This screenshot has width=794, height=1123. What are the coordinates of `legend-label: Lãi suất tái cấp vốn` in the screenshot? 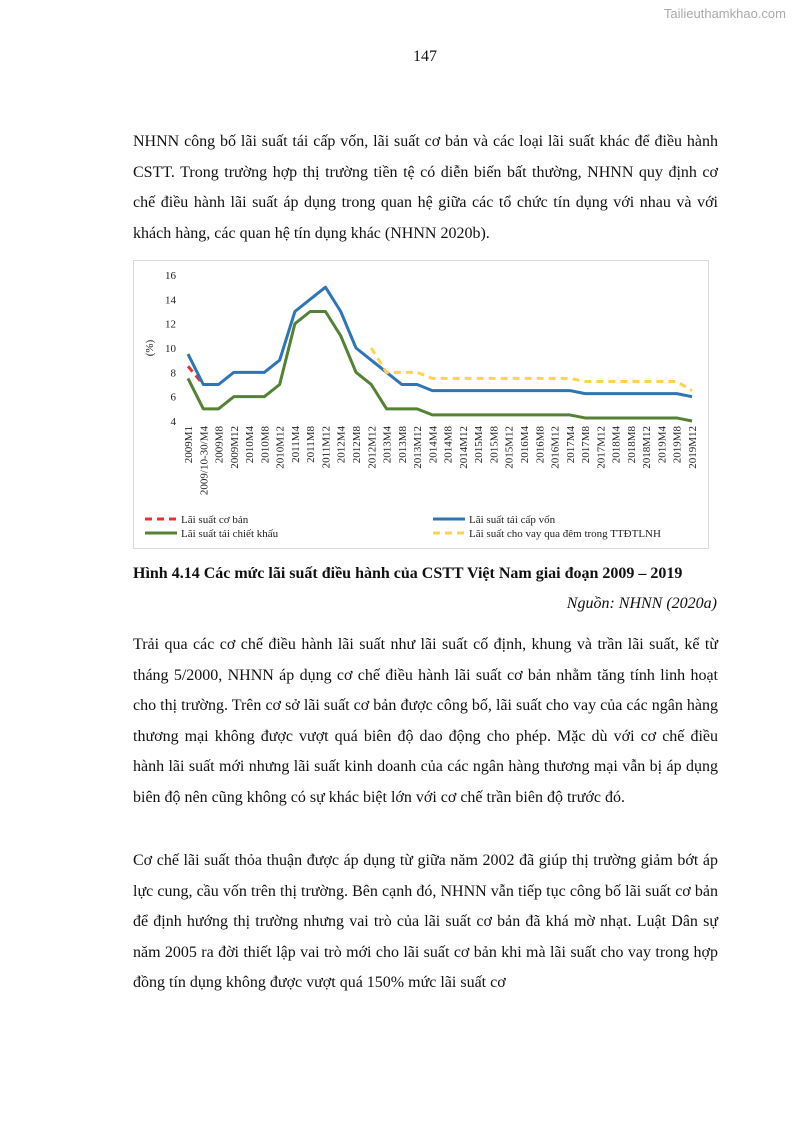 It's located at (512, 520).